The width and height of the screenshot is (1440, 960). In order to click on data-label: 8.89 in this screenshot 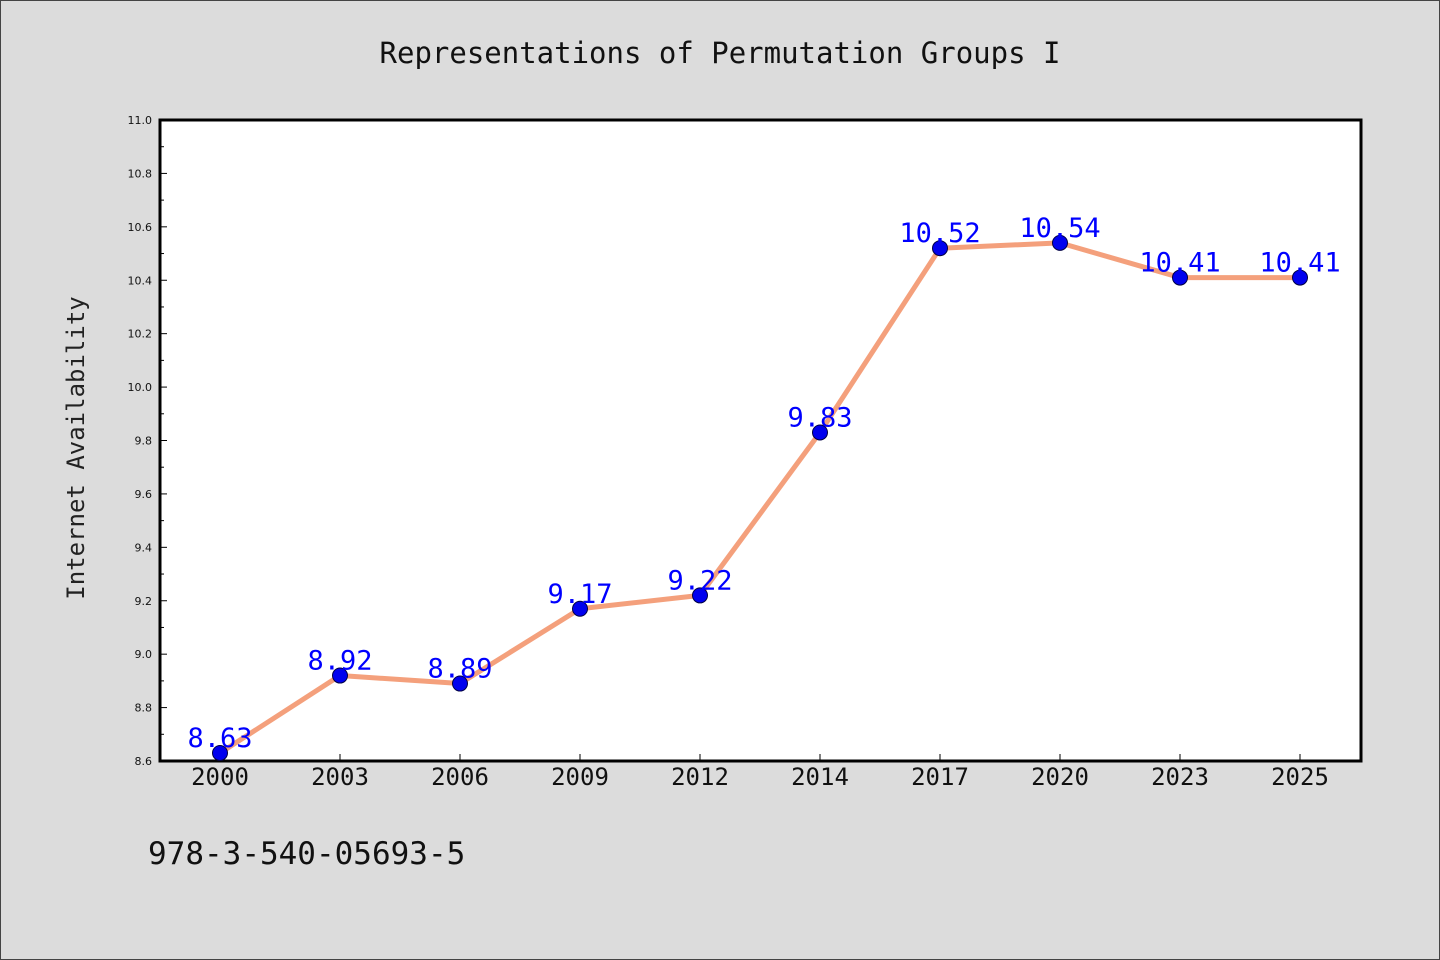, I will do `click(459, 669)`.